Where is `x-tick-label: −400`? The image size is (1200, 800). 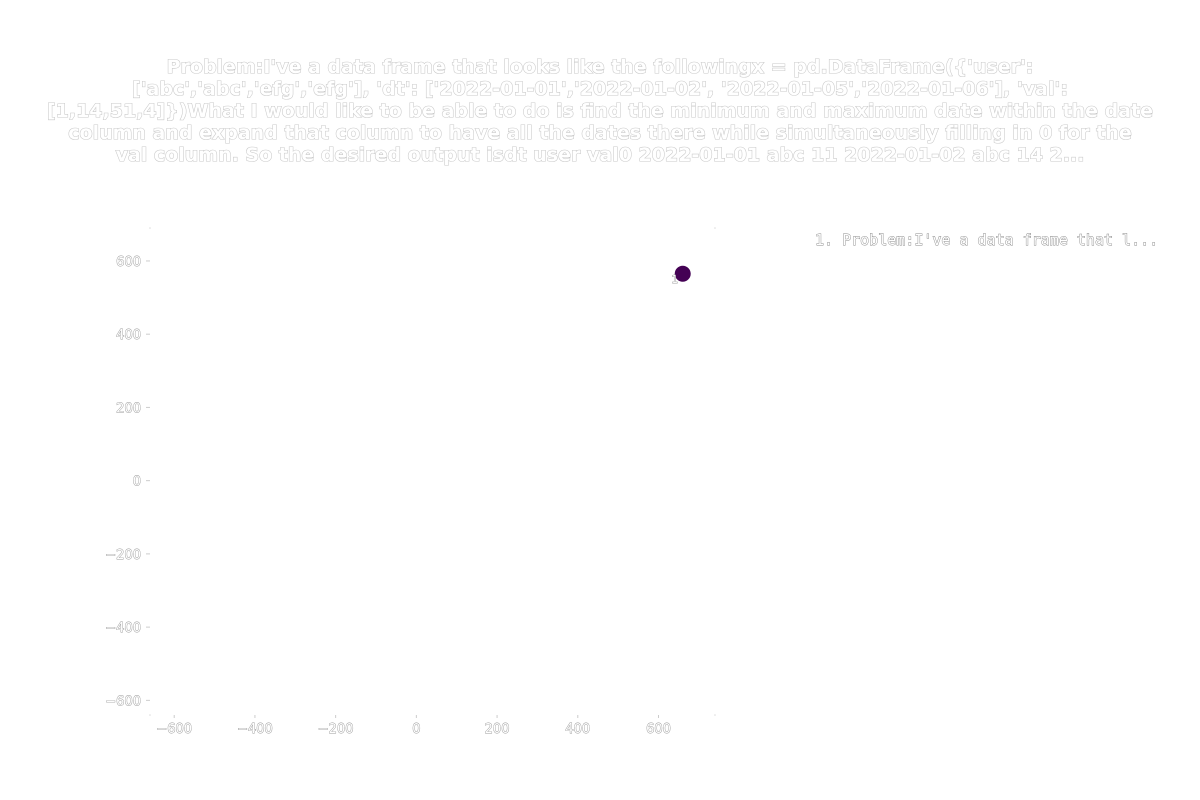 x-tick-label: −400 is located at coordinates (255, 729).